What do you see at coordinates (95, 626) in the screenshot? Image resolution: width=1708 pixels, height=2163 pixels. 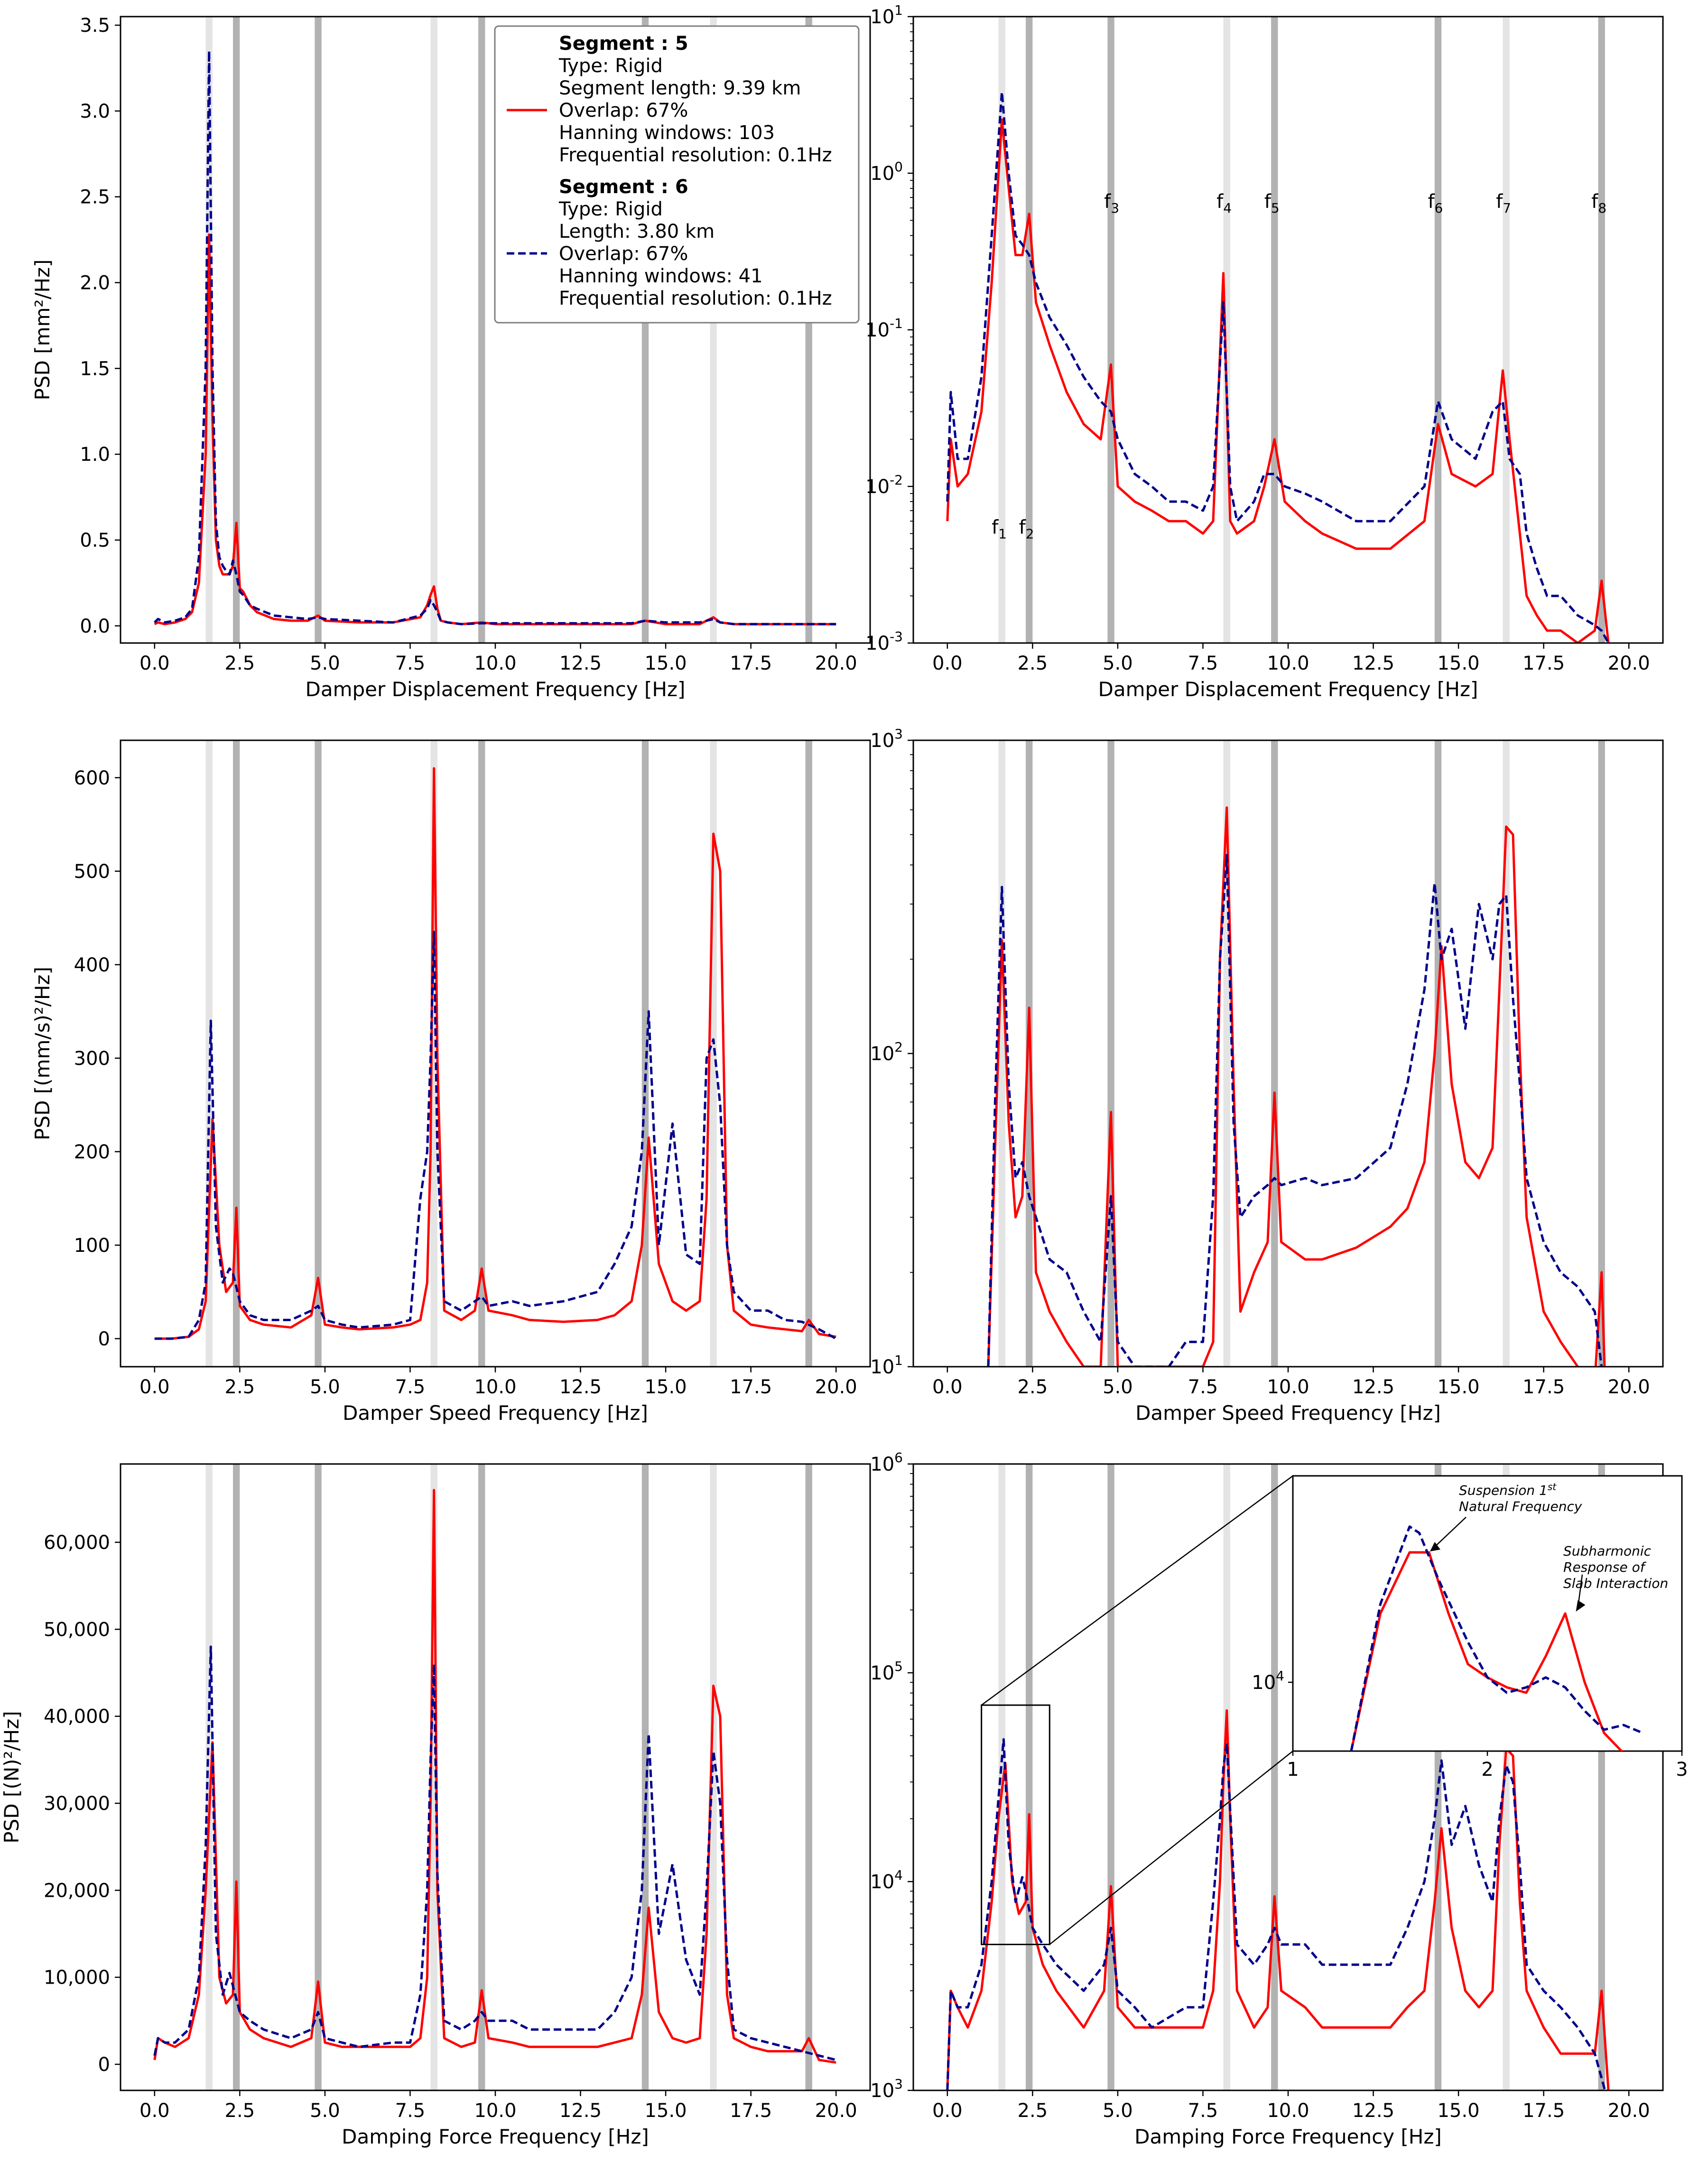 I see `y-tick-label: 0.0` at bounding box center [95, 626].